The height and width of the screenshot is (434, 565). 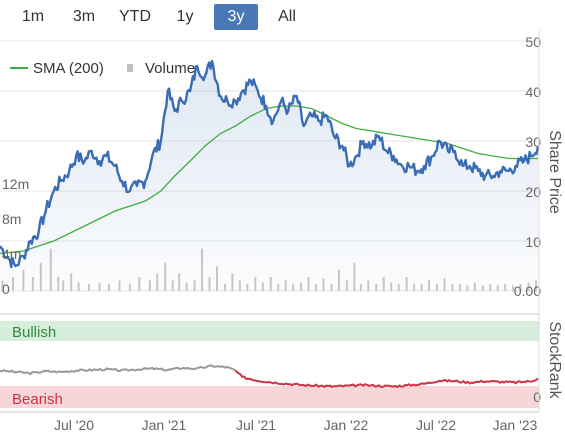 What do you see at coordinates (533, 142) in the screenshot?
I see `price-tick-30: 30` at bounding box center [533, 142].